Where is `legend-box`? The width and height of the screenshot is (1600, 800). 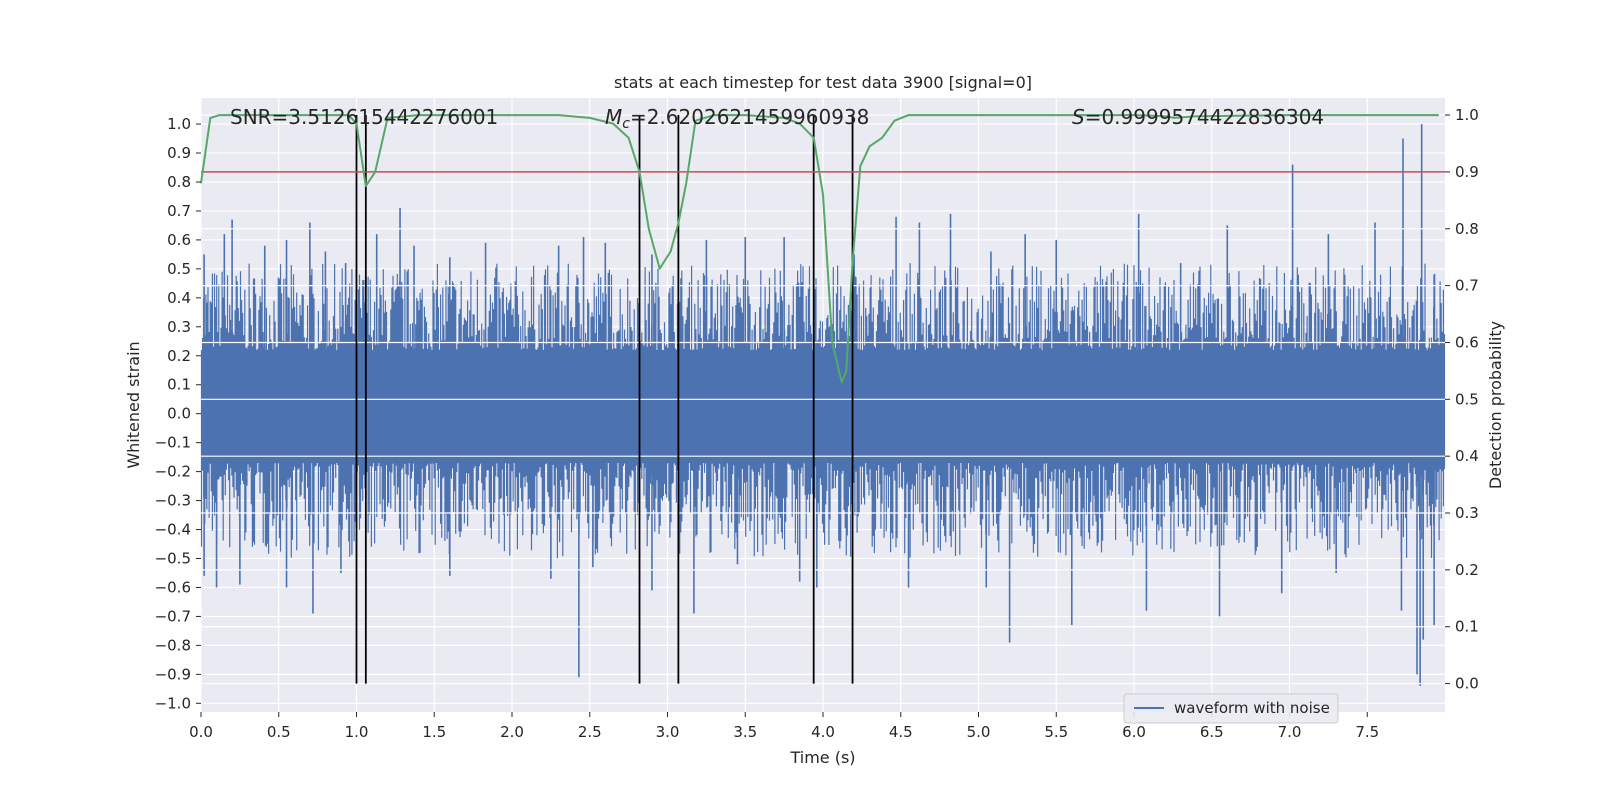 legend-box is located at coordinates (1231, 708).